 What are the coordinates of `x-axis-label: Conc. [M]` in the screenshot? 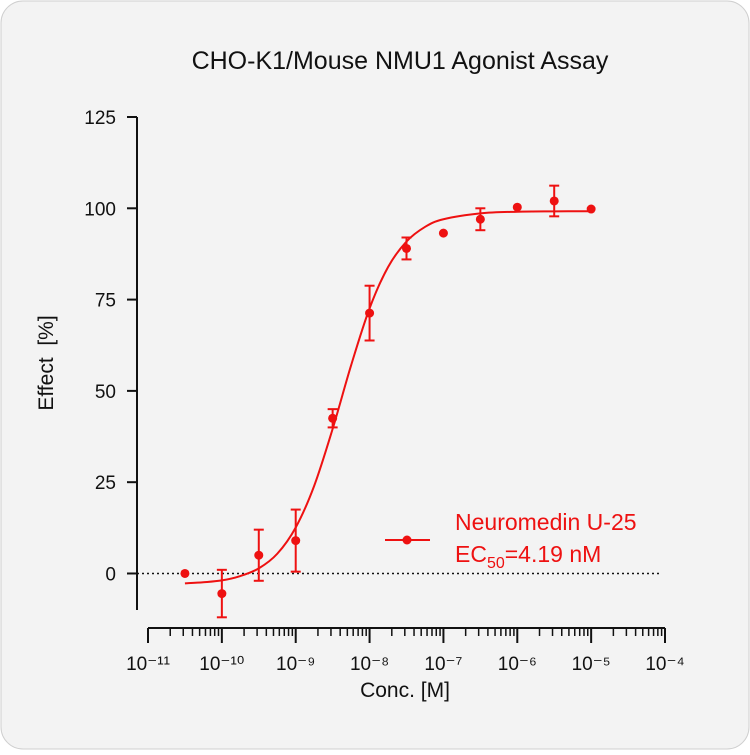 It's located at (405, 690).